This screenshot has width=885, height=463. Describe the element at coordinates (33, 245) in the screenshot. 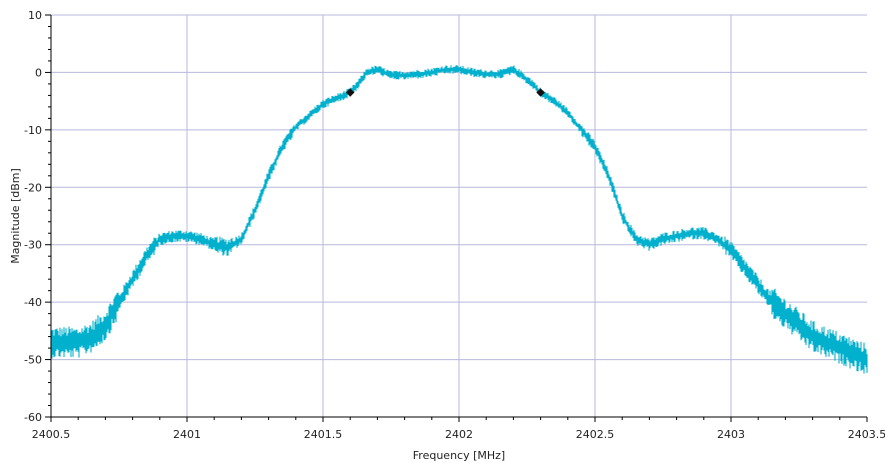

I see `y-tick-label: -30` at that location.